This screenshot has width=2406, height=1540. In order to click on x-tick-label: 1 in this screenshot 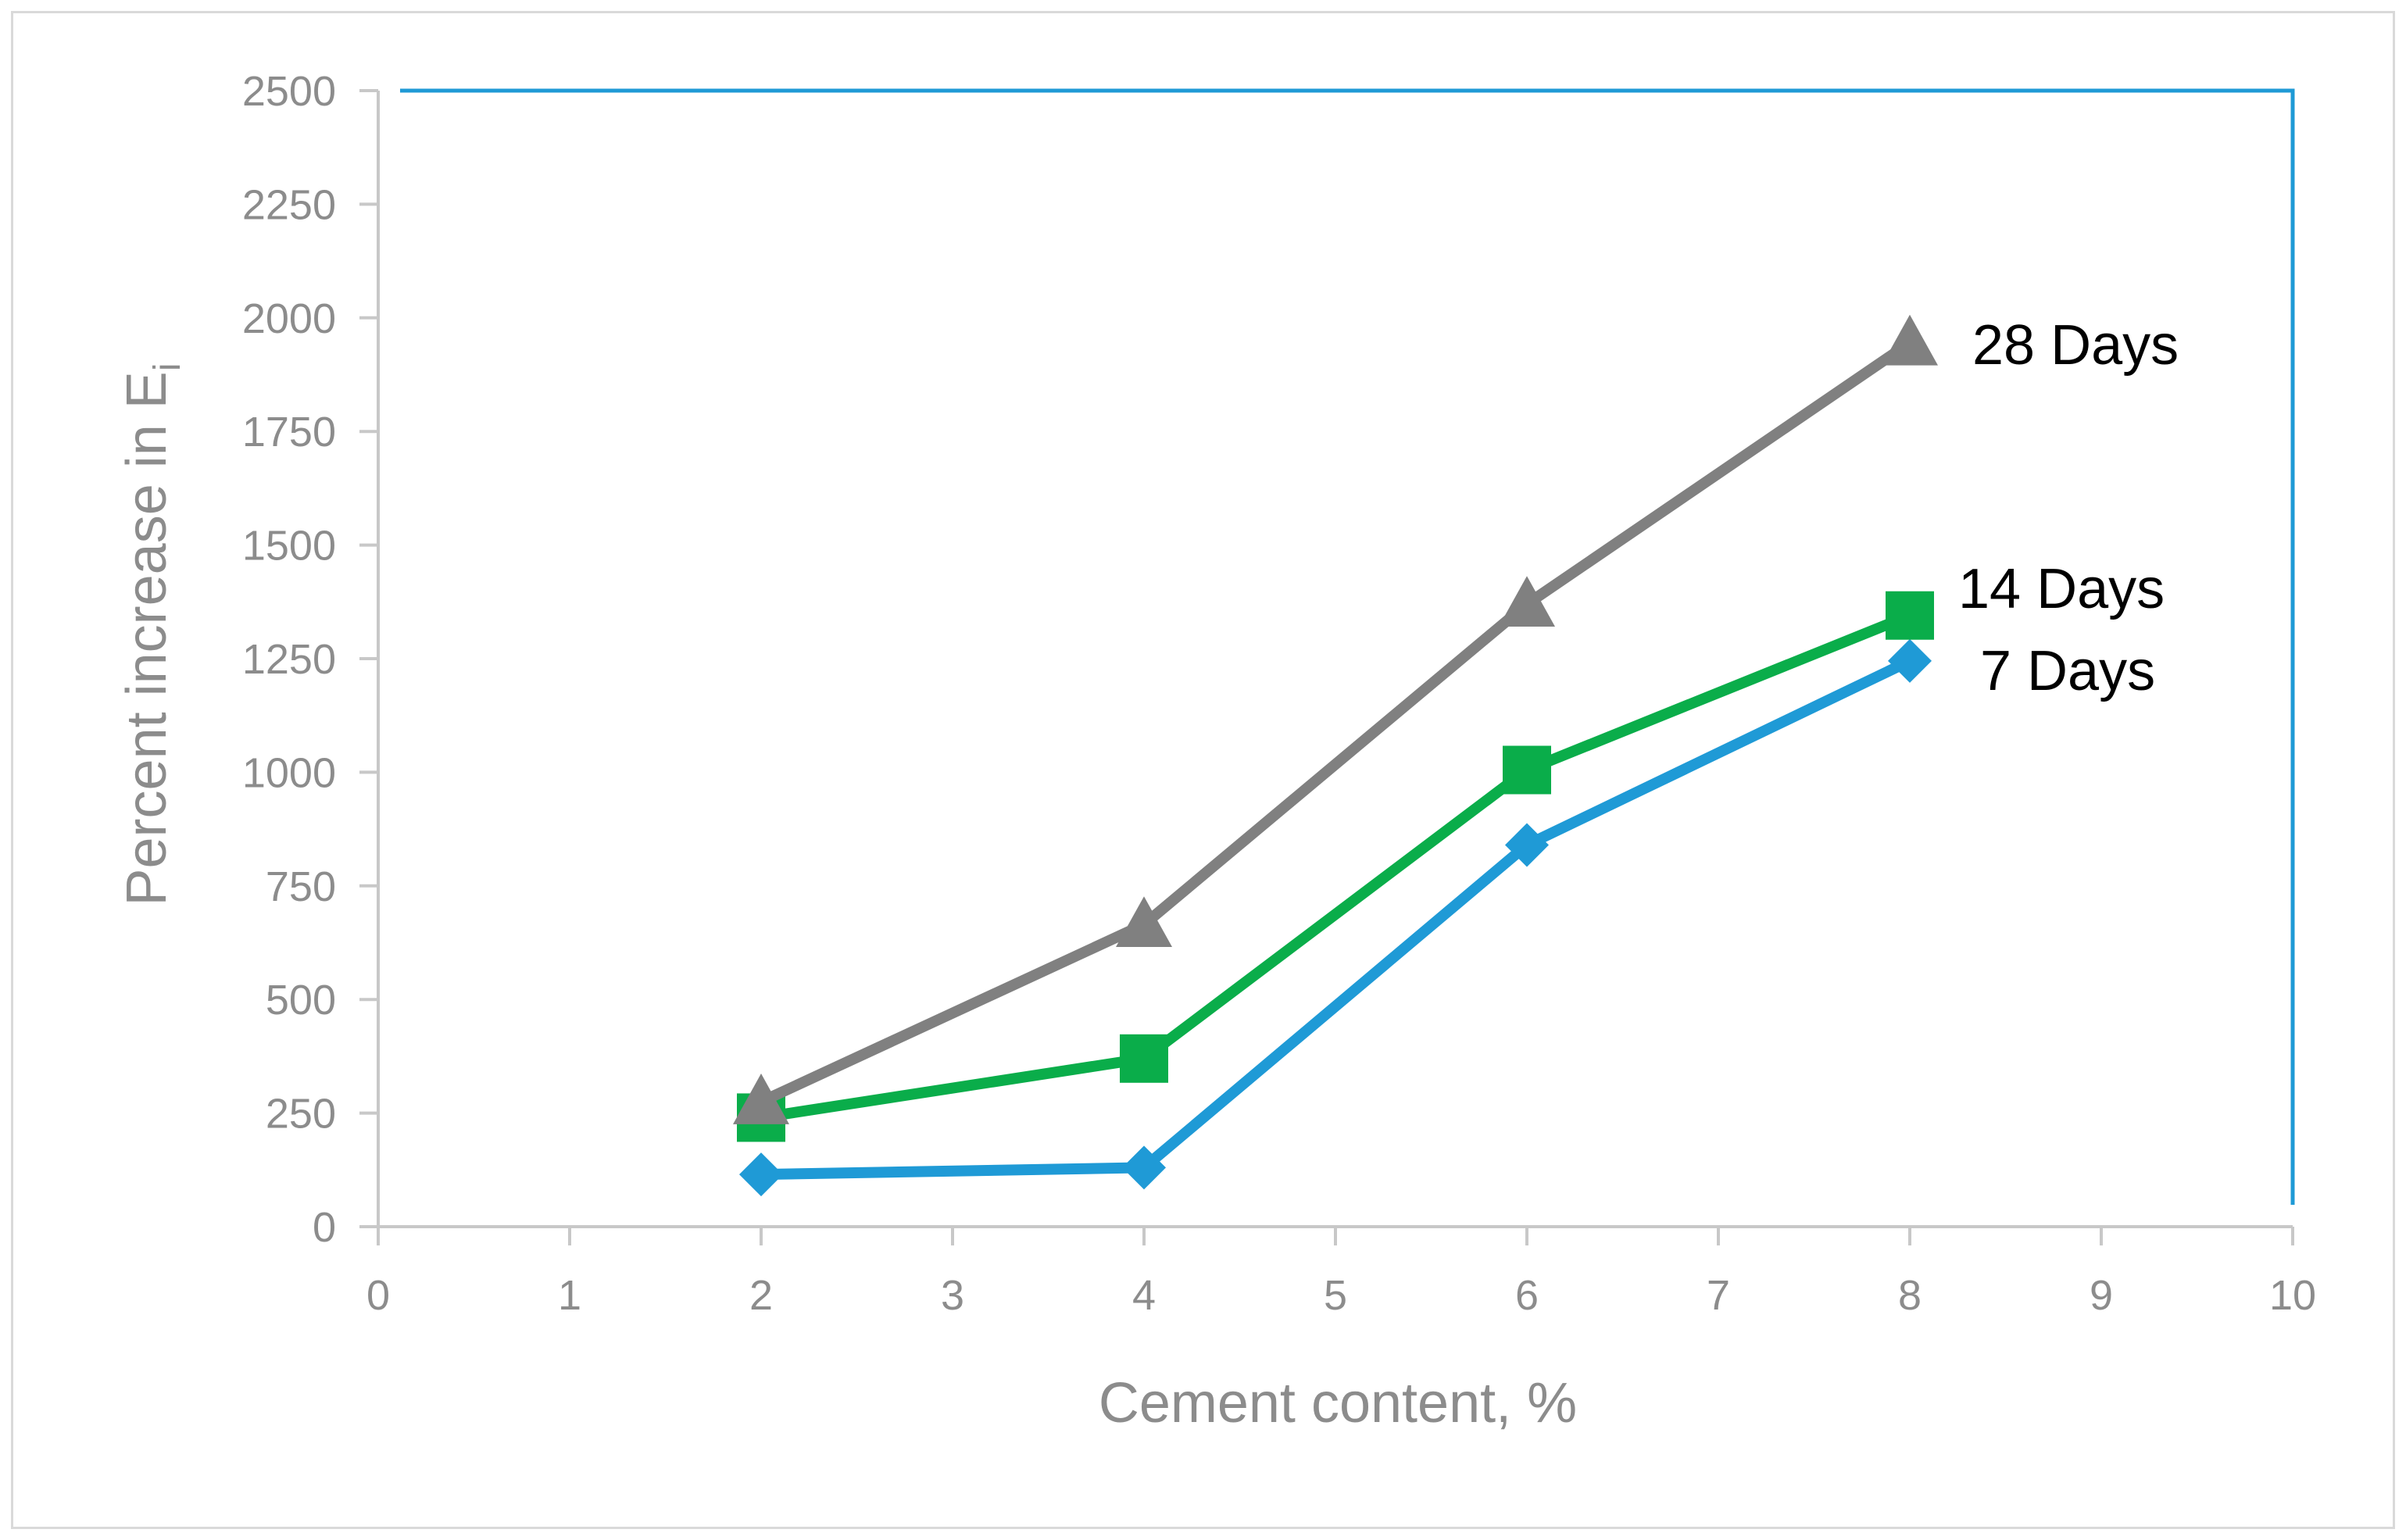, I will do `click(569, 1295)`.